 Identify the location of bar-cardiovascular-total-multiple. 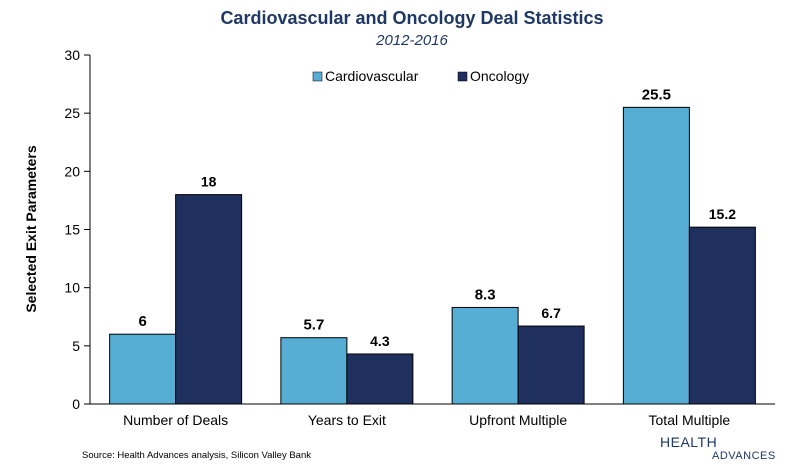
(656, 255).